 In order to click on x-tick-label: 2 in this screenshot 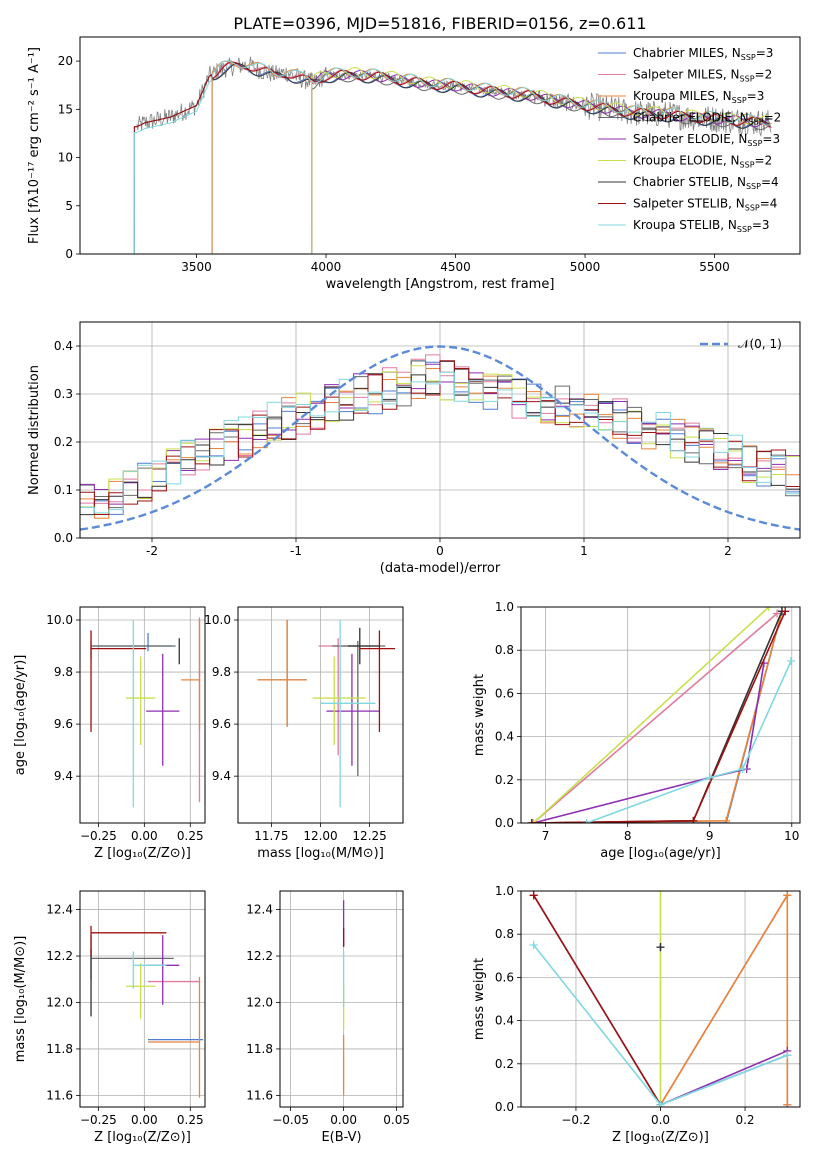, I will do `click(728, 551)`.